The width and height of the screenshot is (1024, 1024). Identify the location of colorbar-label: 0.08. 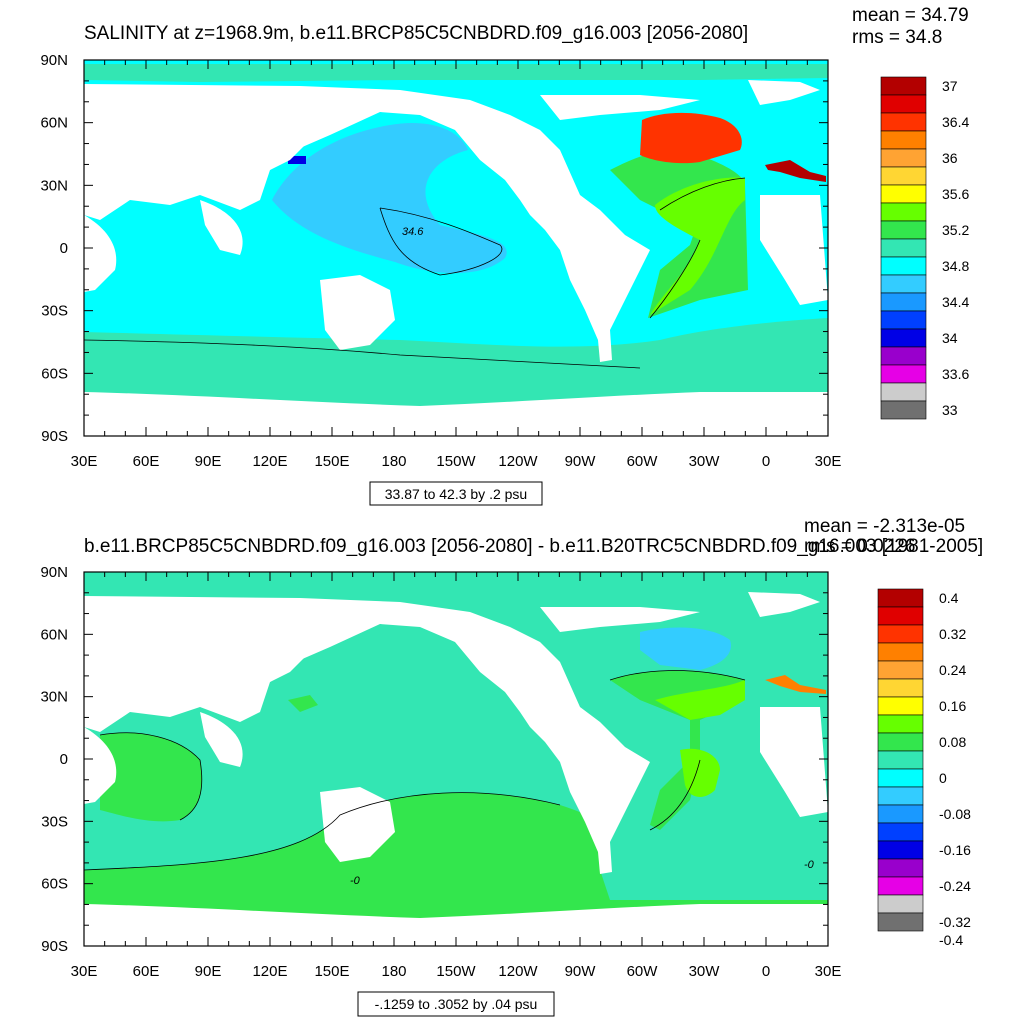
(952, 742).